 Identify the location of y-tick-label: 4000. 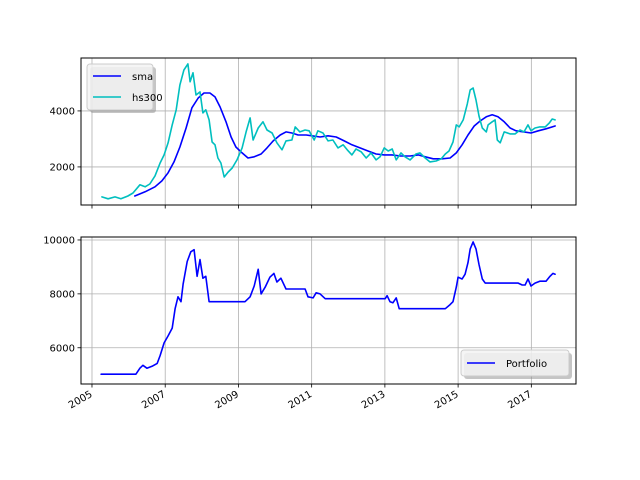
(62, 111).